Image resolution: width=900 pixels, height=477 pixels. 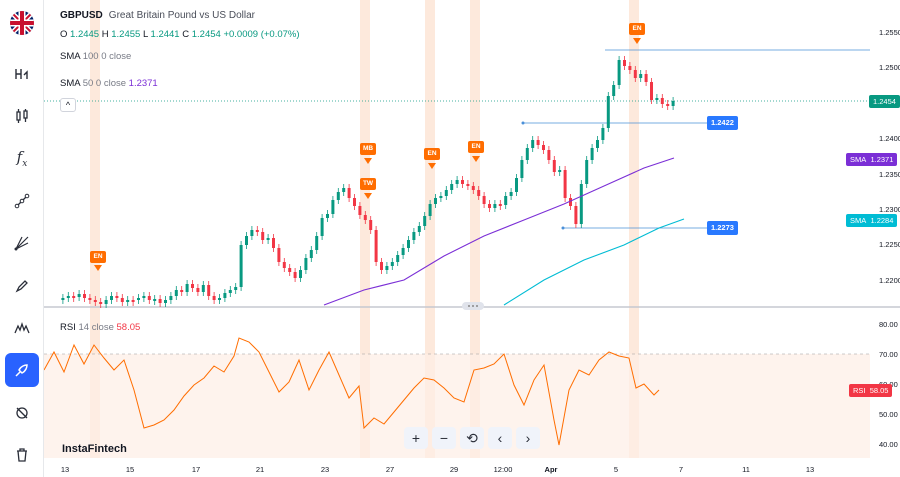 I want to click on date-tick: 23, so click(x=325, y=469).